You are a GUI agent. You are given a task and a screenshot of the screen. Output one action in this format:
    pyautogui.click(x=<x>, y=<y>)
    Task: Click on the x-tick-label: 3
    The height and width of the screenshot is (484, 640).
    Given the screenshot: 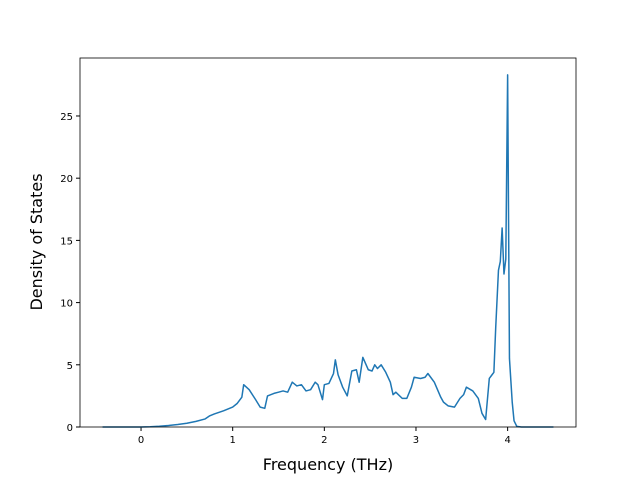 What is the action you would take?
    pyautogui.click(x=416, y=440)
    